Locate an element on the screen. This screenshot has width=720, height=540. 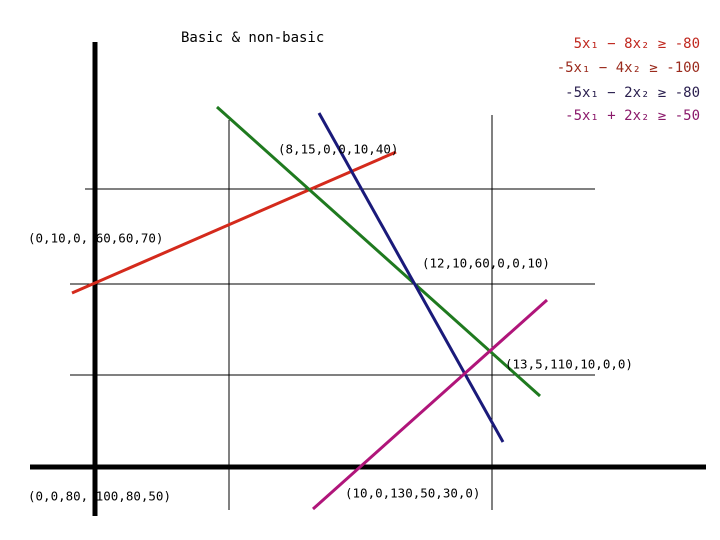
constraint: -5x₁ + 2x₂ ≥ -50 is located at coordinates (632, 116).